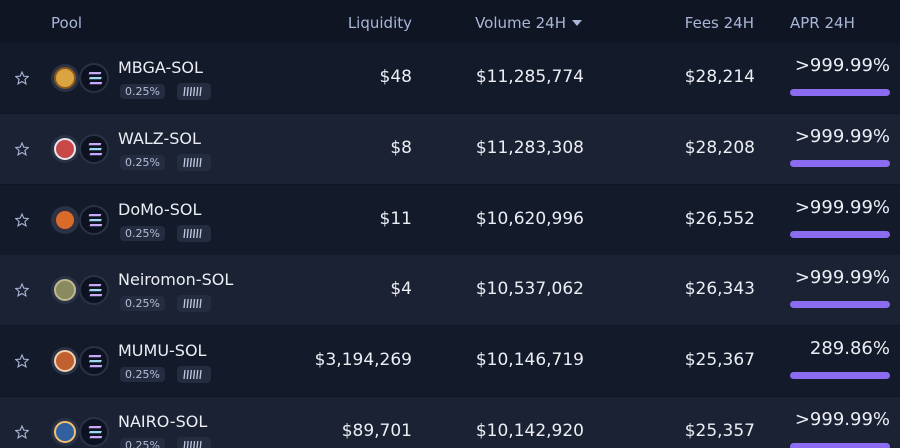  Describe the element at coordinates (822, 23) in the screenshot. I see `header-apr: APR 24H` at that location.